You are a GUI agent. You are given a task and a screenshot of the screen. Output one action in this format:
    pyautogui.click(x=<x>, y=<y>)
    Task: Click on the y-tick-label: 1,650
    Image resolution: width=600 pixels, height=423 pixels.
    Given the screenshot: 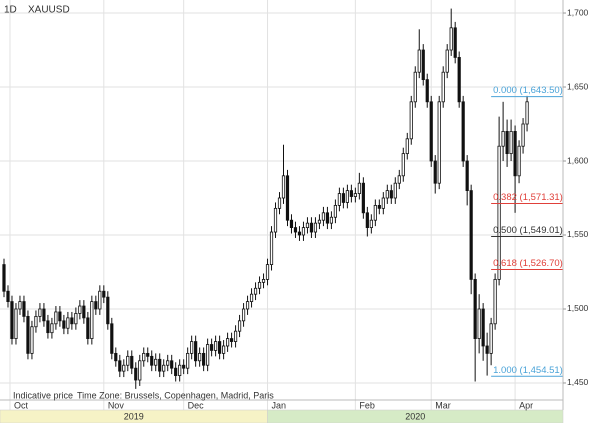 What is the action you would take?
    pyautogui.click(x=578, y=86)
    